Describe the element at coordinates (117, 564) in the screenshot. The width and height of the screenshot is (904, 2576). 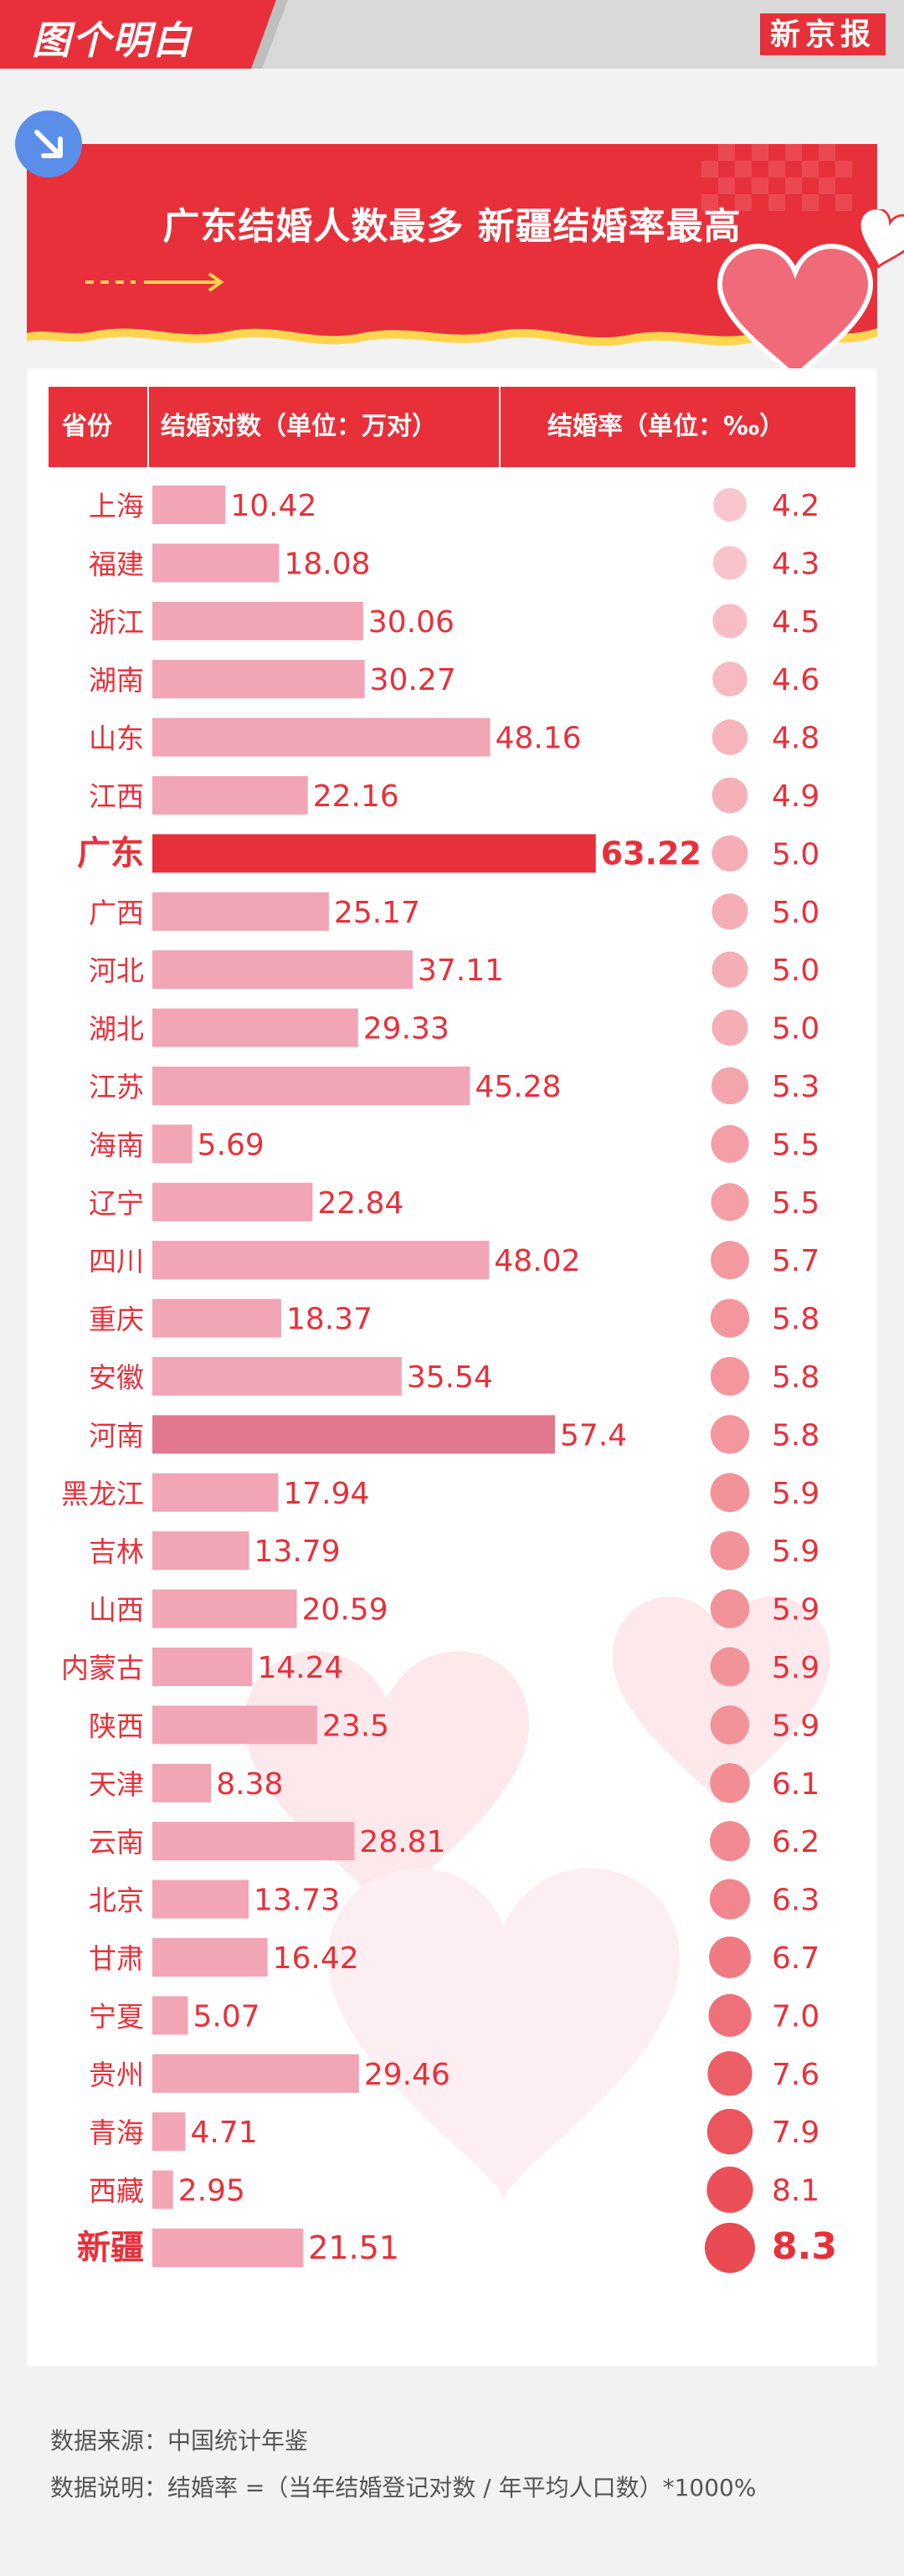
I see `province-label: 福建` at that location.